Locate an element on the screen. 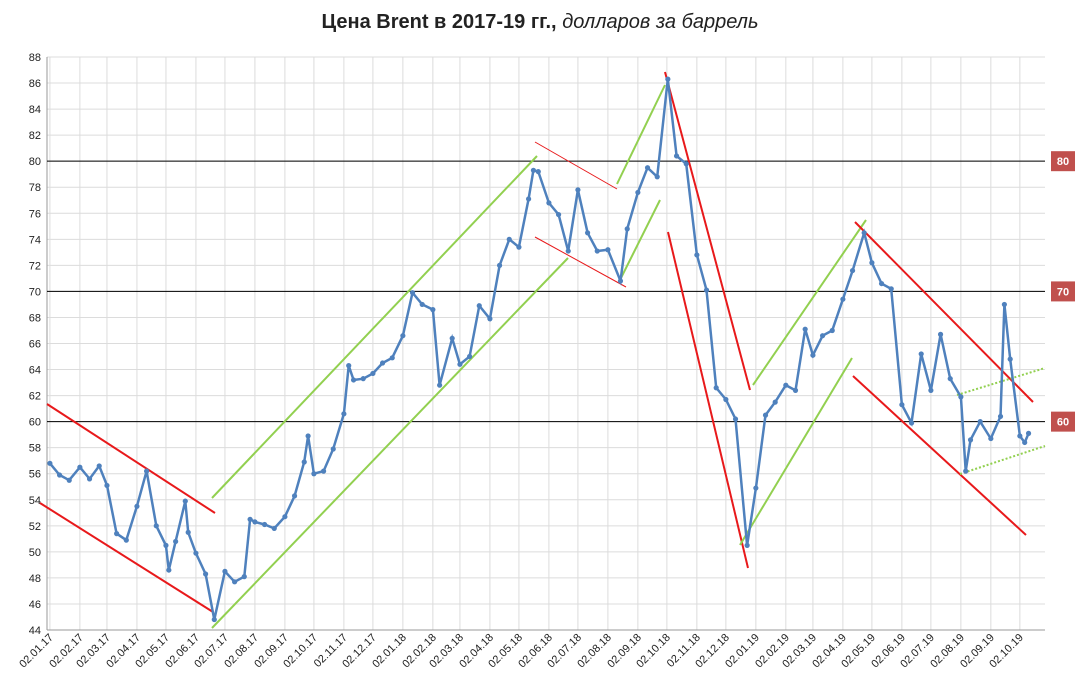  reference-label: 70 is located at coordinates (1063, 292).